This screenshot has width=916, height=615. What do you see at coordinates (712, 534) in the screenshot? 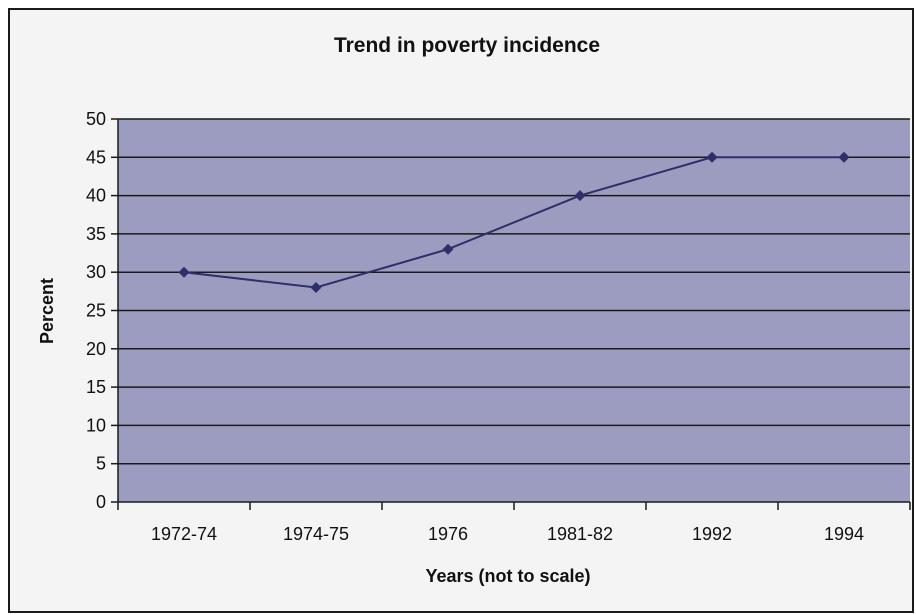
I see `x-tick-label: 1992` at bounding box center [712, 534].